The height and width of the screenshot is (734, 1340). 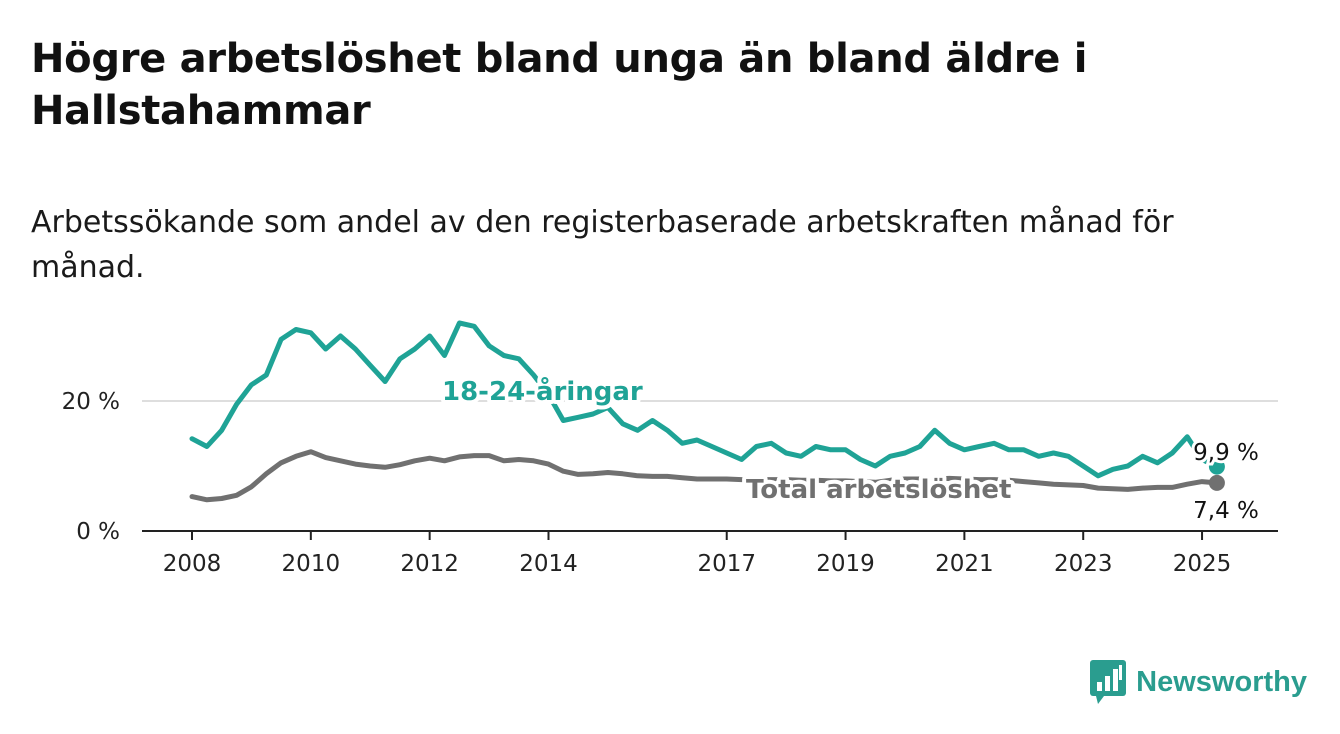 I want to click on y-tick-label: 20 %, so click(x=91, y=402).